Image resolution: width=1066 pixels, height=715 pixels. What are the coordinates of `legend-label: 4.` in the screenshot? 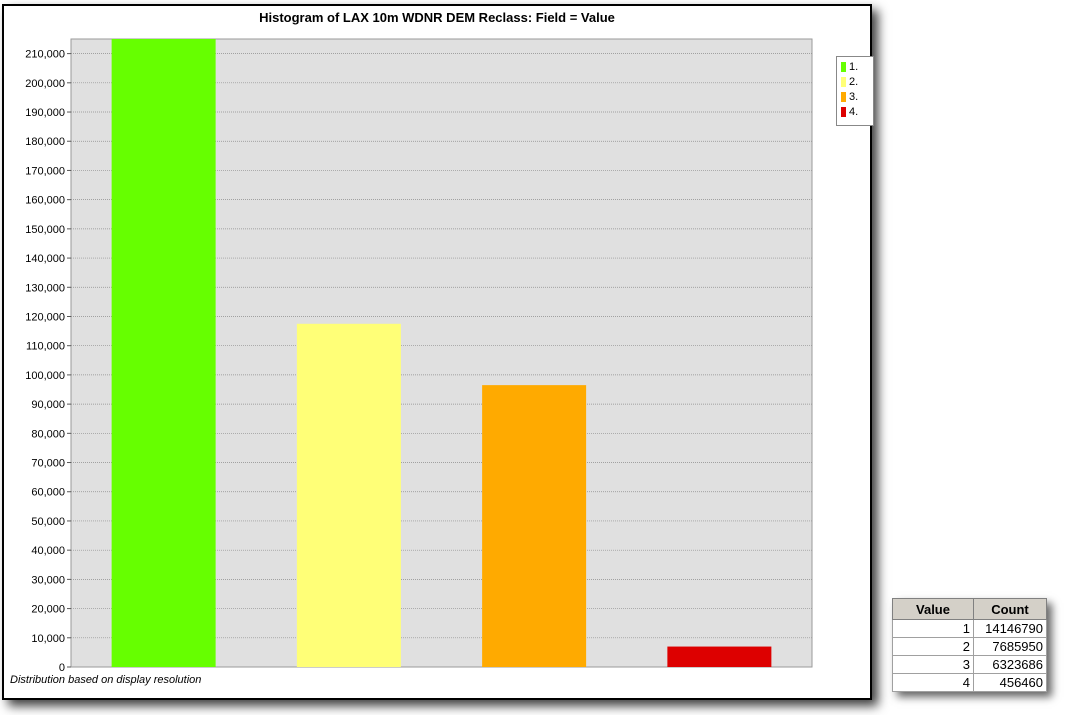 It's located at (854, 112).